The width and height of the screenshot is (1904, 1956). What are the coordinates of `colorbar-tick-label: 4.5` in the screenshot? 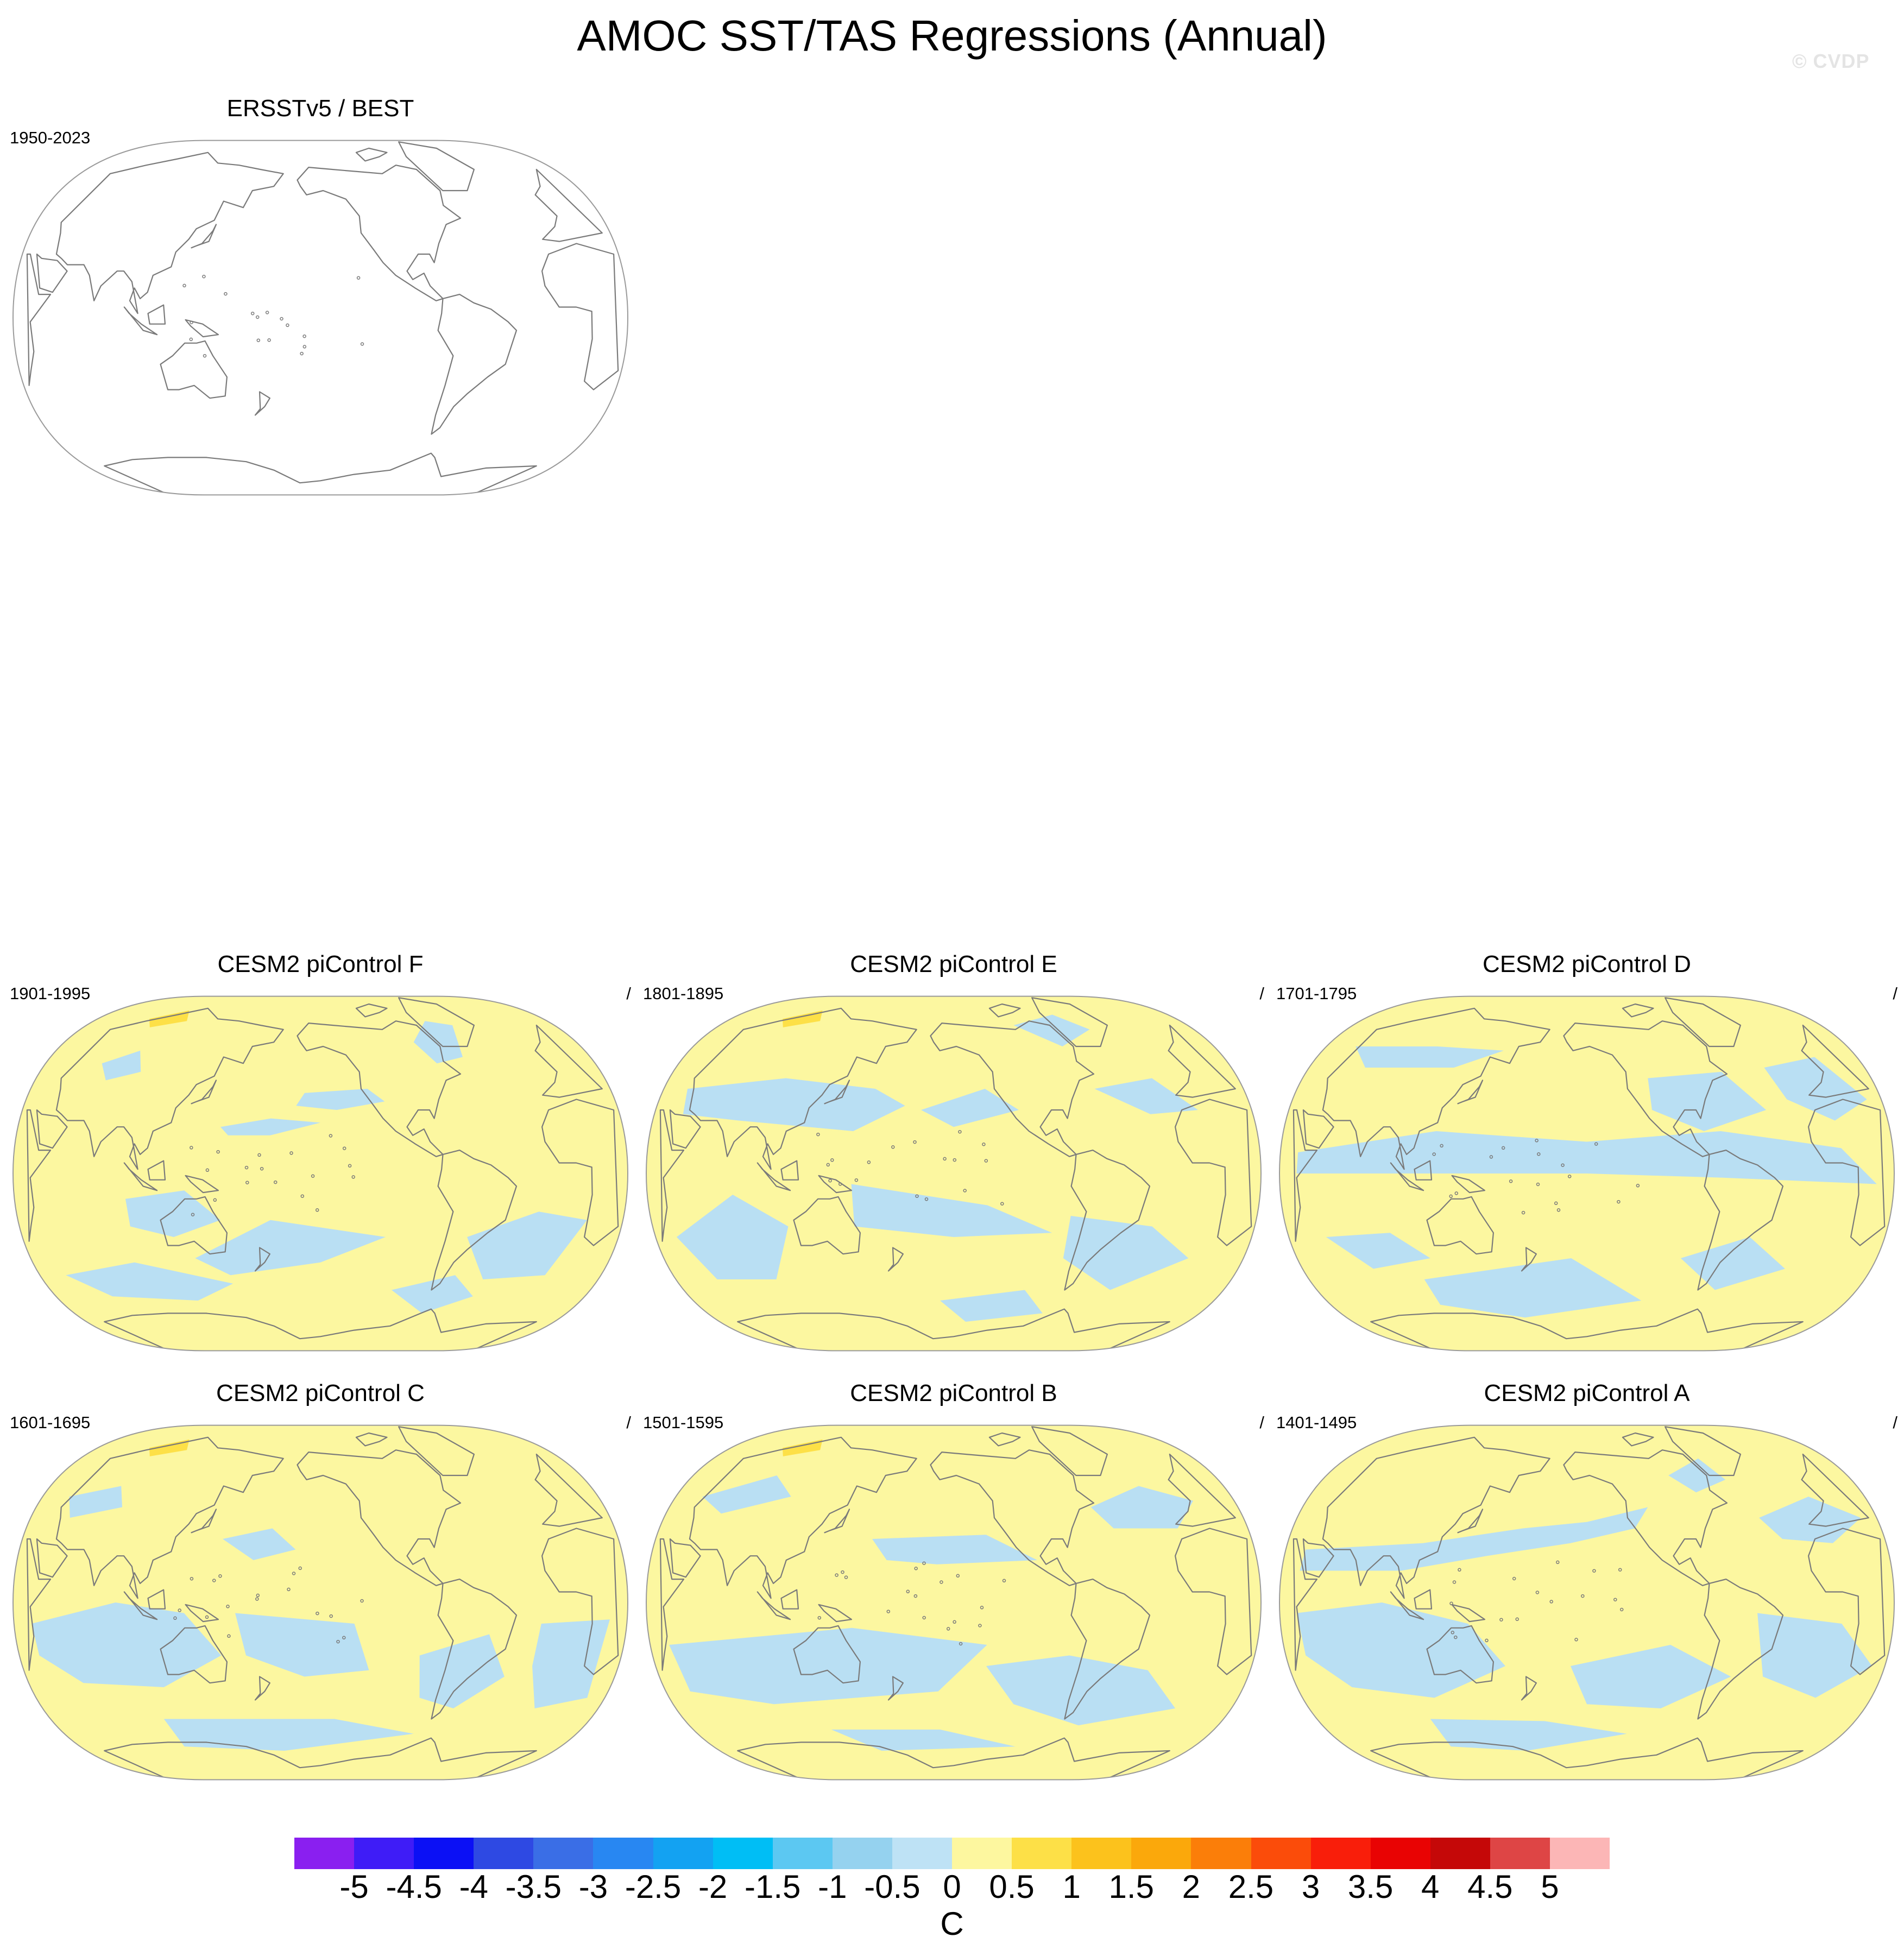 It's located at (1490, 1887).